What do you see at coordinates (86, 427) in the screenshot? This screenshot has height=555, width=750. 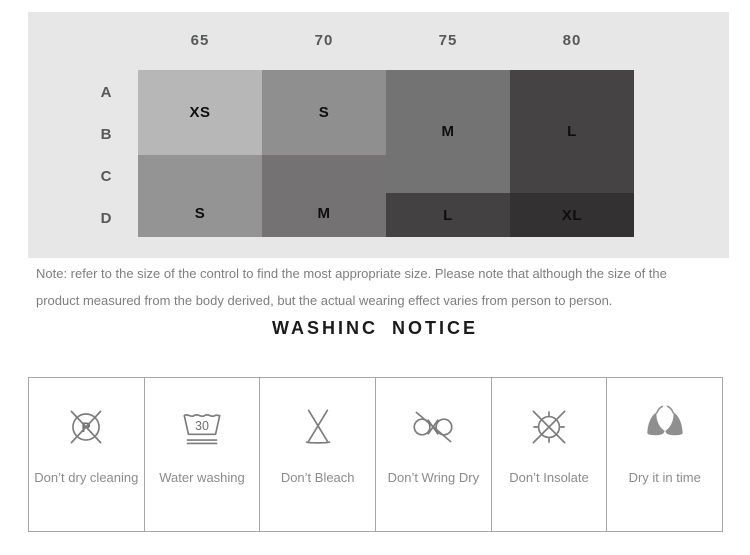 I see `no-dry-cleaning-icon: P` at bounding box center [86, 427].